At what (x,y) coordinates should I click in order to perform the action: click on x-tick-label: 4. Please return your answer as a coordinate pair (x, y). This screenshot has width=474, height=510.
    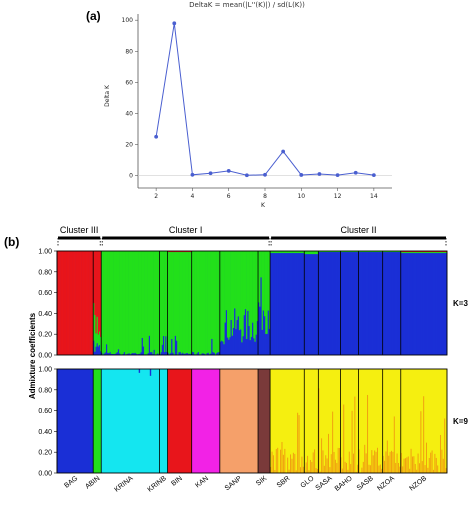
    Looking at the image, I should click on (193, 196).